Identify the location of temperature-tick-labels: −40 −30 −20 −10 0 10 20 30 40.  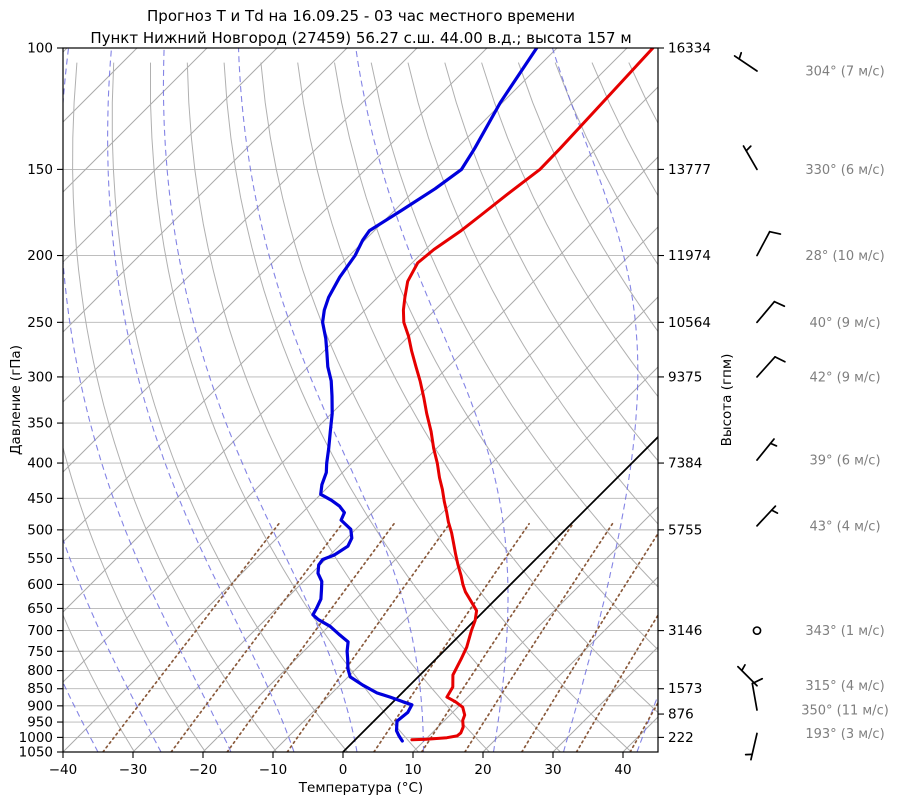
(340, 765).